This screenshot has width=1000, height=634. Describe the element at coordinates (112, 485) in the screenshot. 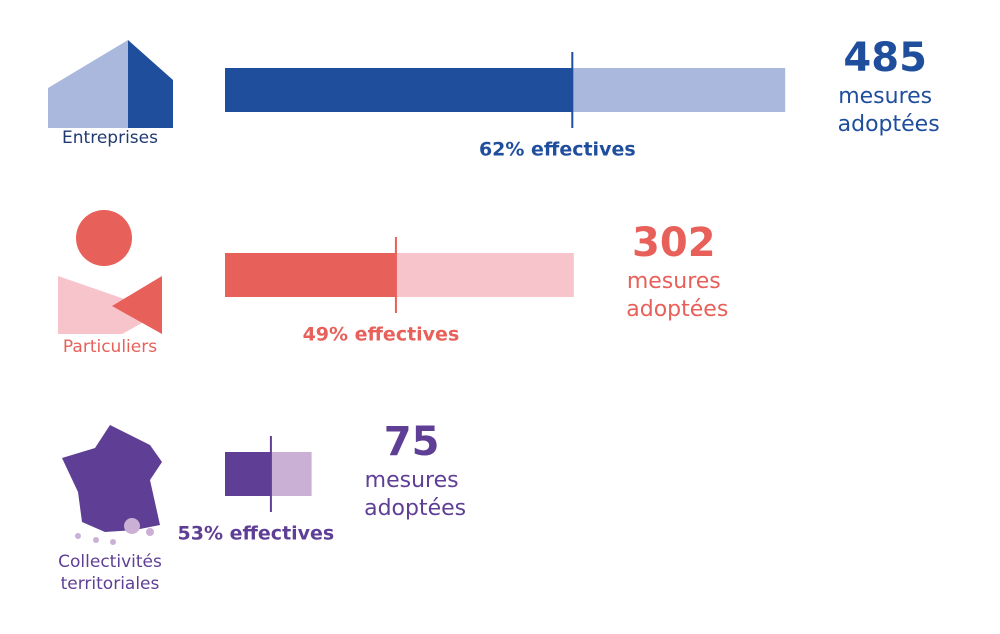

I see `icon-france` at that location.